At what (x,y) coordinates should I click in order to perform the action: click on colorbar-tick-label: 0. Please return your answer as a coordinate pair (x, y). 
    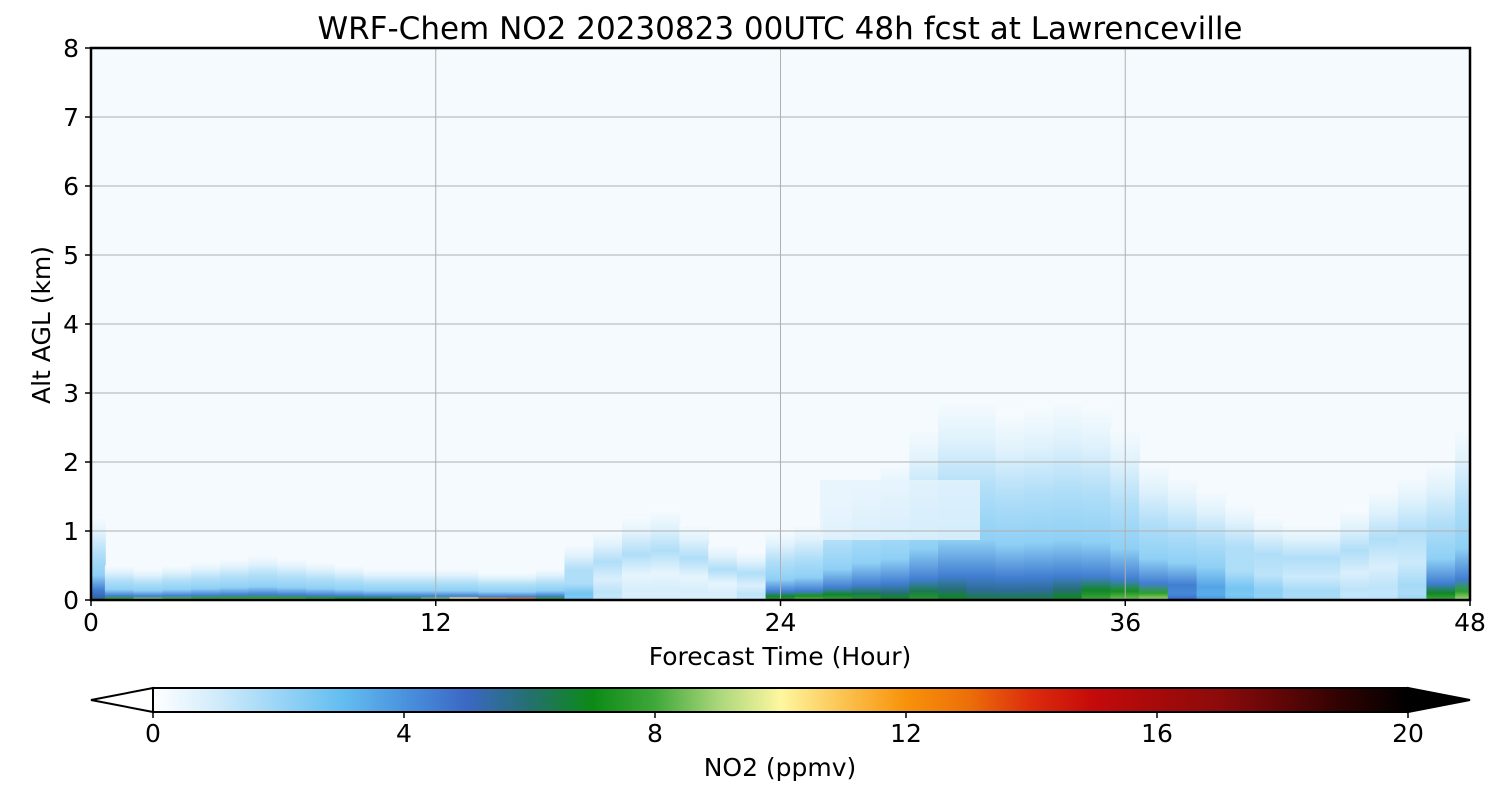
    Looking at the image, I should click on (153, 733).